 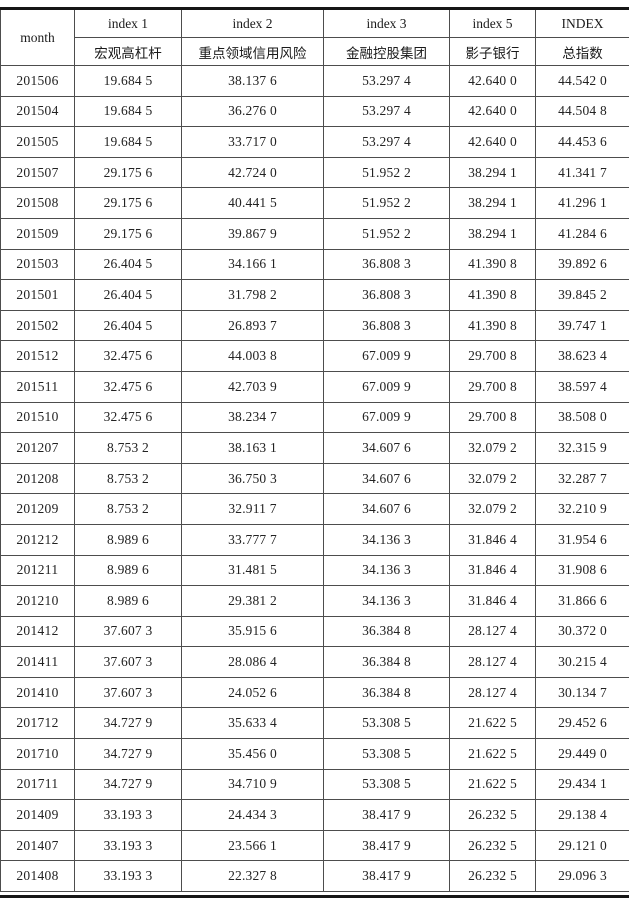 What do you see at coordinates (582, 51) in the screenshot?
I see `header-index-total-zh: 总指数` at bounding box center [582, 51].